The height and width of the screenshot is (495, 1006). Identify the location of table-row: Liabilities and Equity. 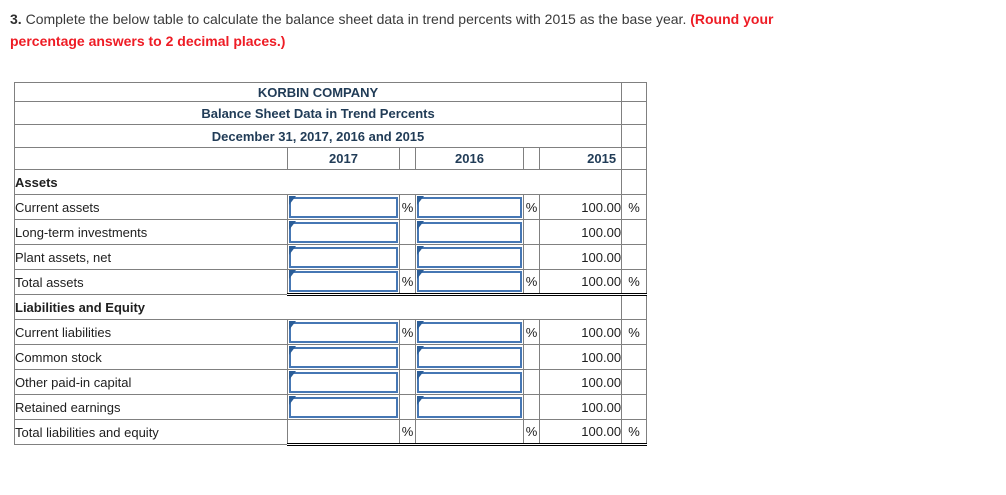
(330, 307).